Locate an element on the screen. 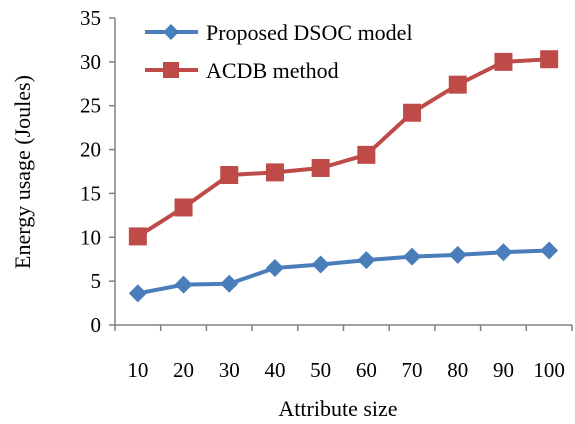  x-tick-label: 90 is located at coordinates (503, 370).